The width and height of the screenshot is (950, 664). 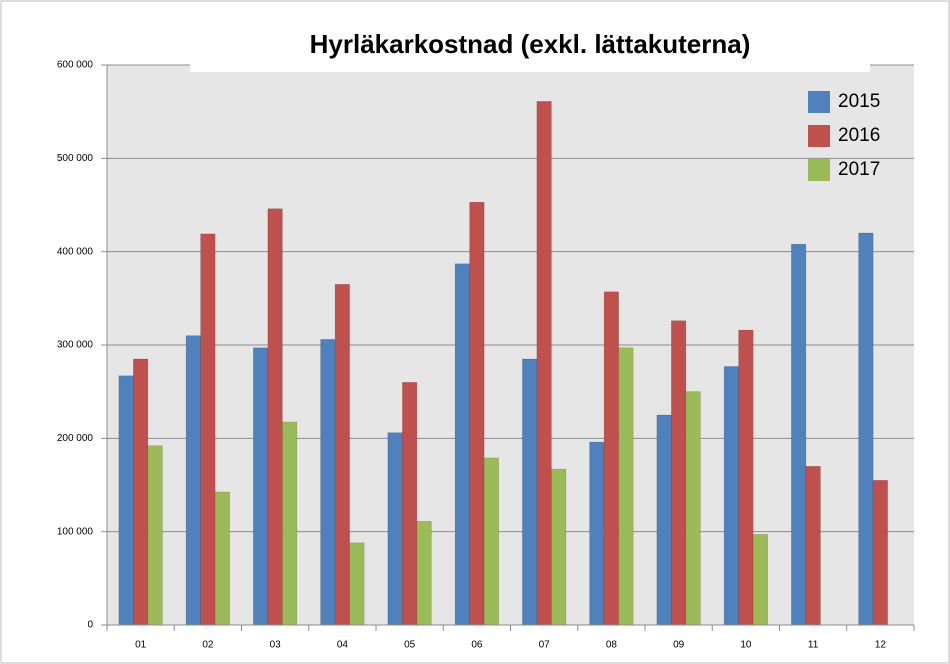 What do you see at coordinates (75, 438) in the screenshot?
I see `y-tick-label: 200 000` at bounding box center [75, 438].